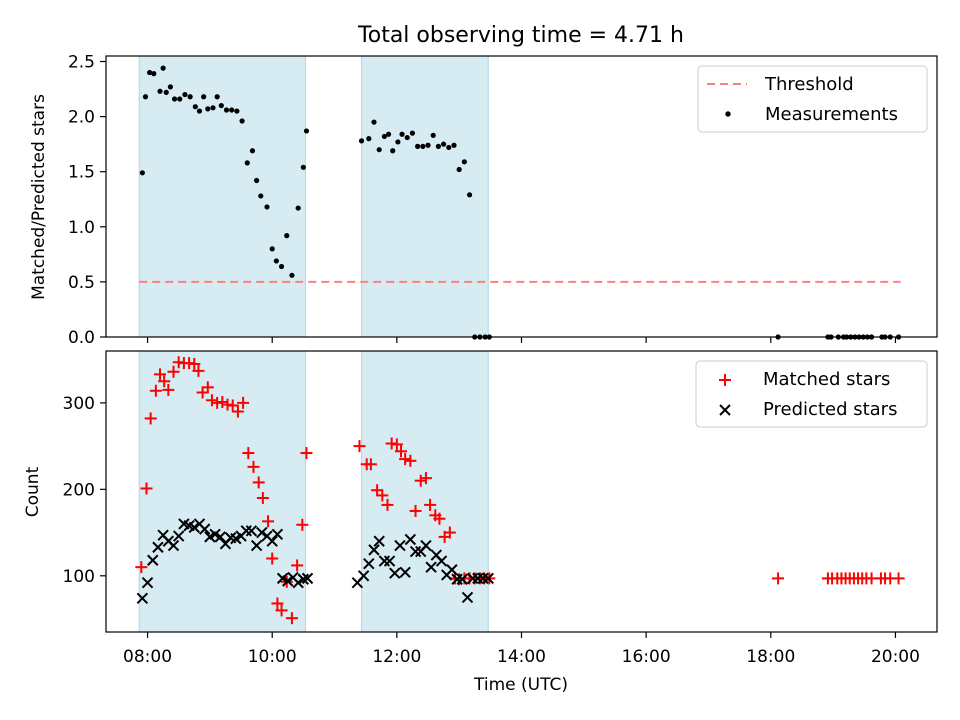 This screenshot has height=720, width=960. What do you see at coordinates (313, 196) in the screenshot?
I see `top-shaded-intervals` at bounding box center [313, 196].